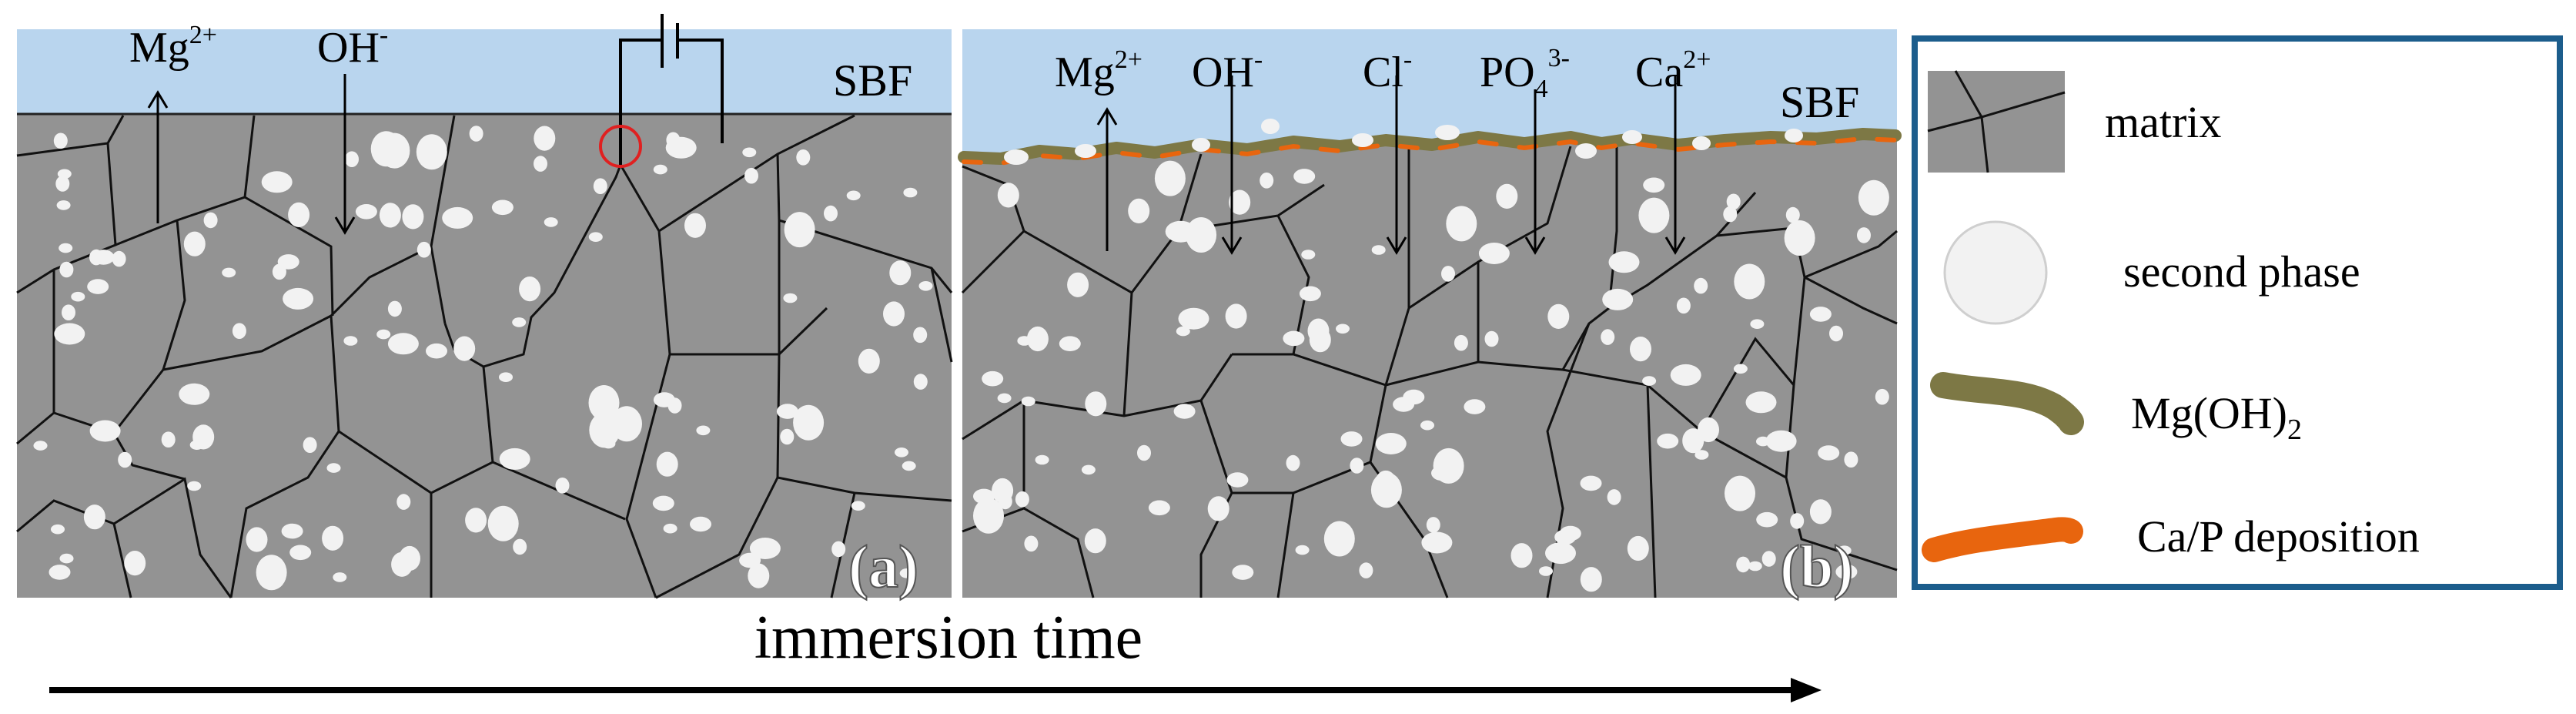 This screenshot has height=714, width=2576. I want to click on panel-b-surface-particles, so click(1403, 142).